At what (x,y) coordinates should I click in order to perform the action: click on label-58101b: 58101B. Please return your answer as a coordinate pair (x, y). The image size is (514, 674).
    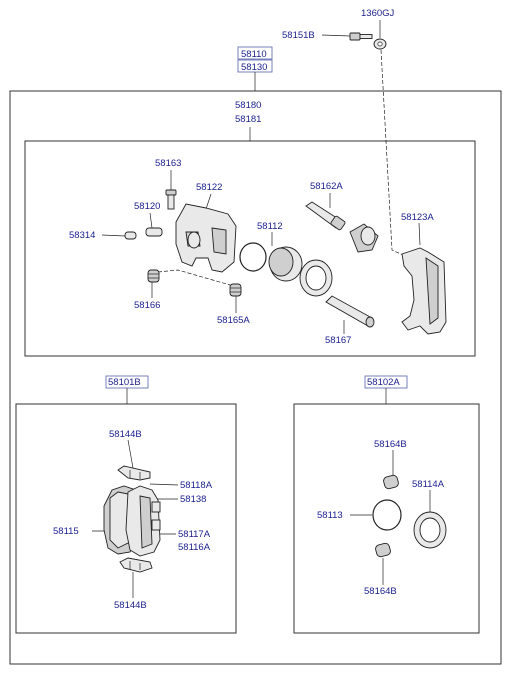
    Looking at the image, I should click on (124, 382).